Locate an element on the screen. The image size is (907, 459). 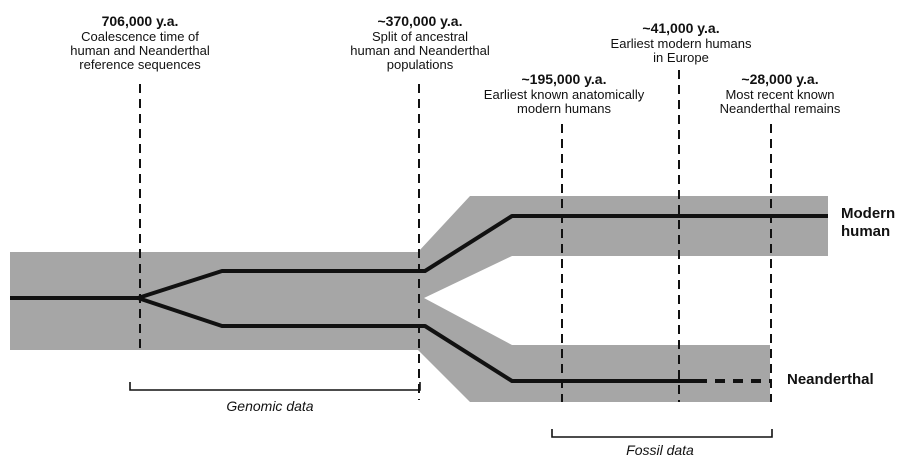
fossil-data-bracket is located at coordinates (662, 433).